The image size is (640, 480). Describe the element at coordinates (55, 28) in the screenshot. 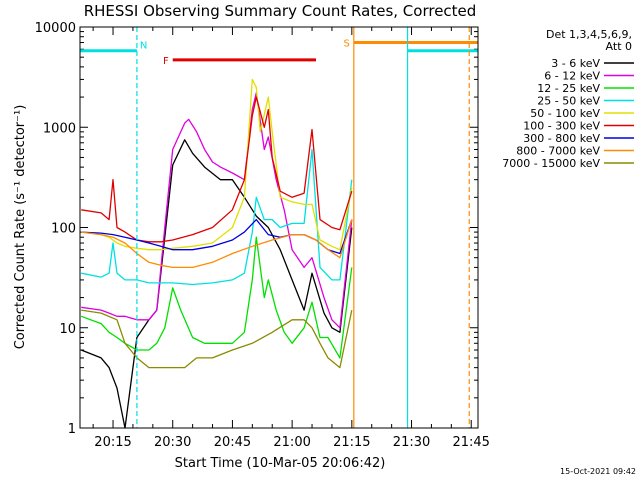

I see `y-tick-label: 10000` at that location.